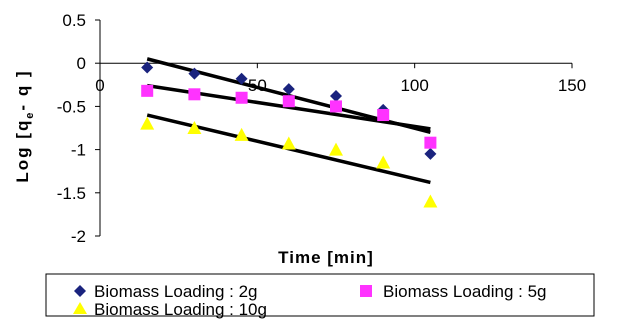 The width and height of the screenshot is (621, 320). I want to click on legend-box, so click(320, 295).